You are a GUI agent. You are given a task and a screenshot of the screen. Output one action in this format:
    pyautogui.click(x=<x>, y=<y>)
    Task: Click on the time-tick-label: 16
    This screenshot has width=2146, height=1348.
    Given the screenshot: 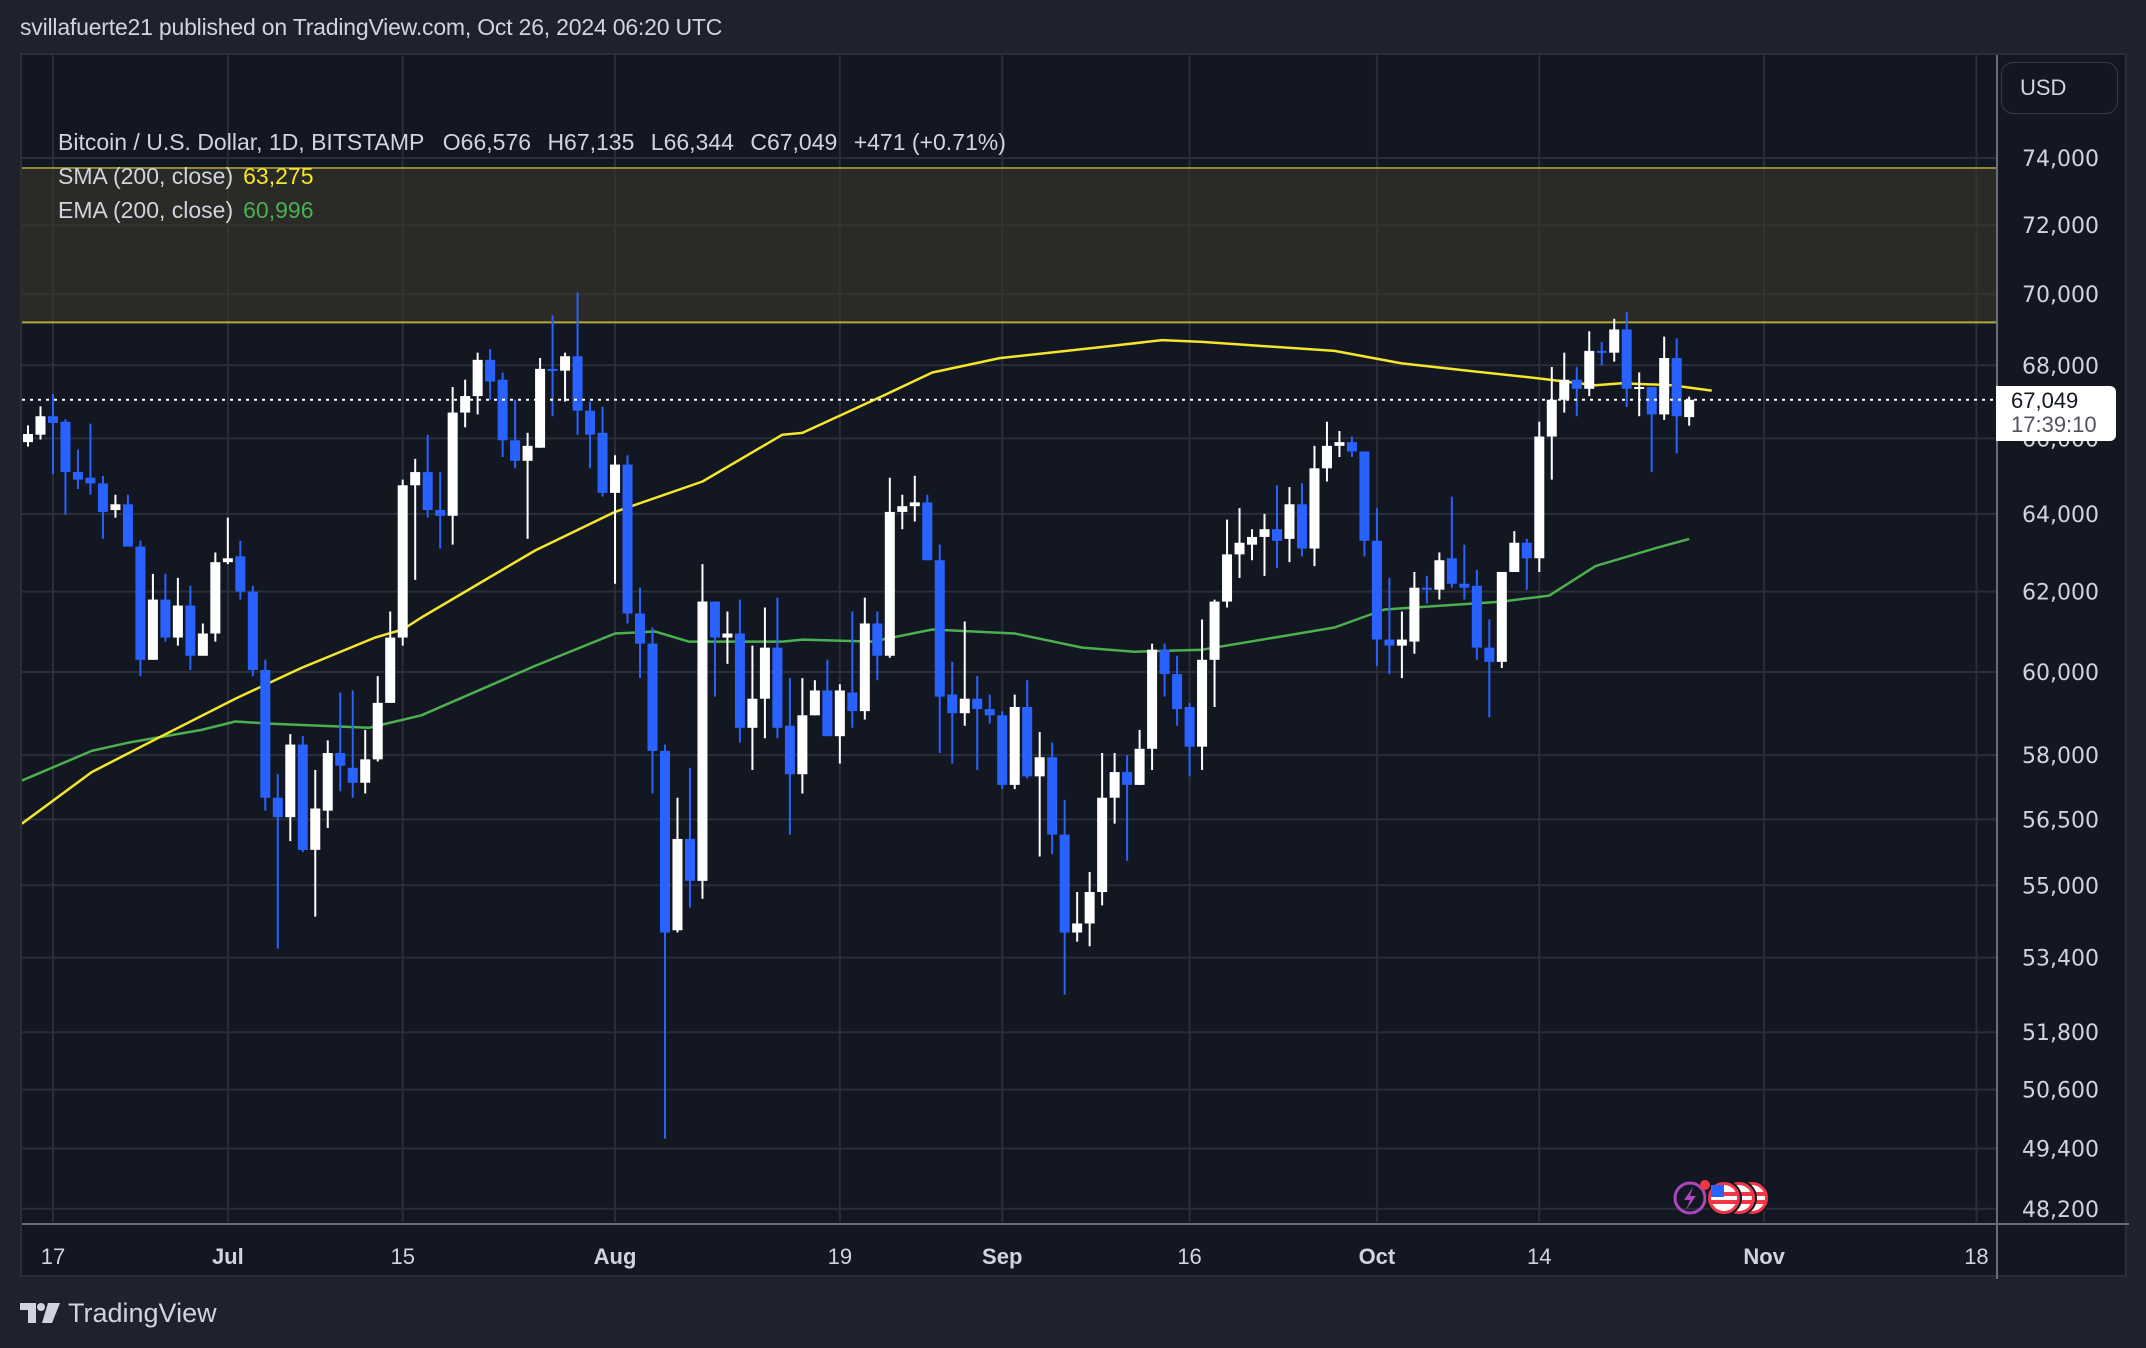 What is the action you would take?
    pyautogui.click(x=1189, y=1256)
    